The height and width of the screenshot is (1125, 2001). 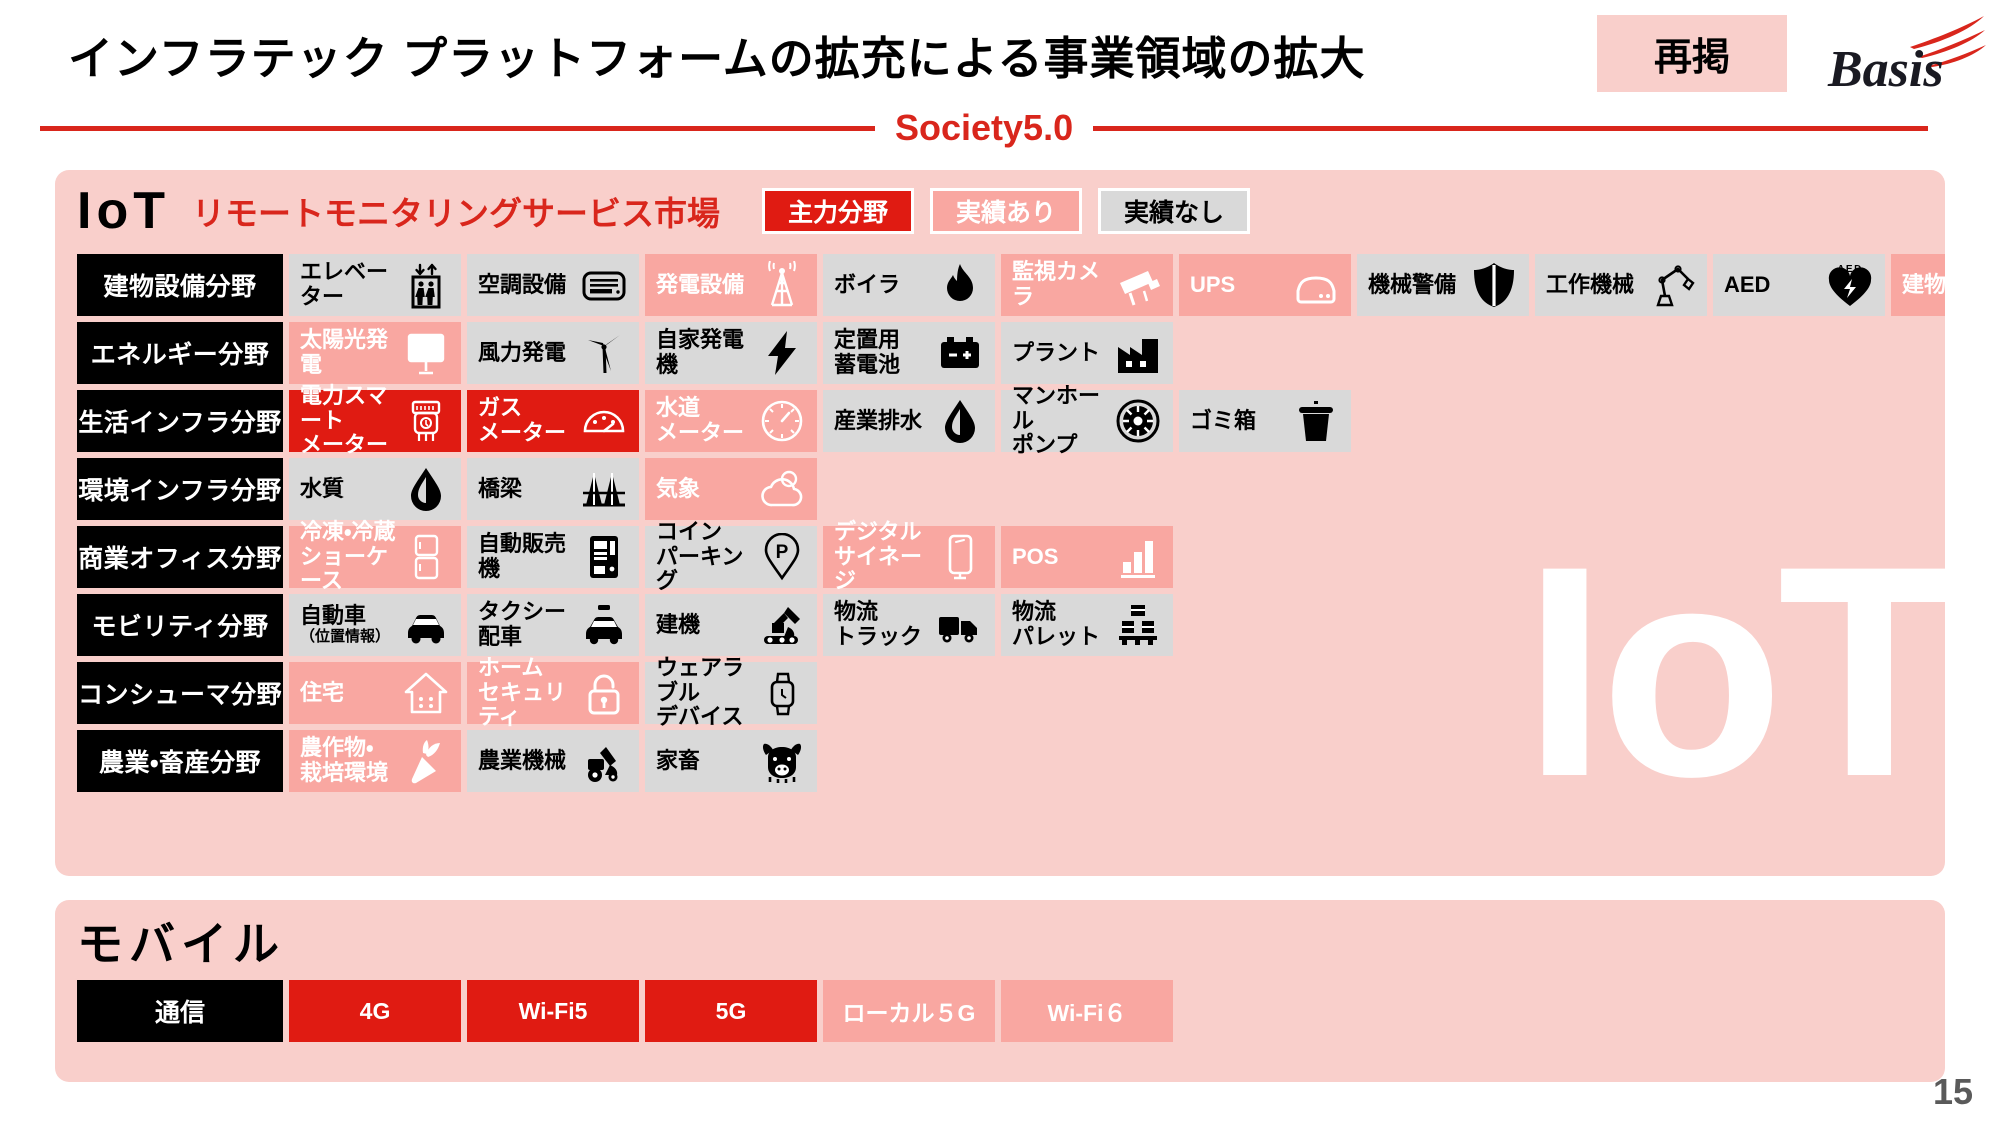 What do you see at coordinates (375, 693) in the screenshot?
I see `matrix-cell: 住宅` at bounding box center [375, 693].